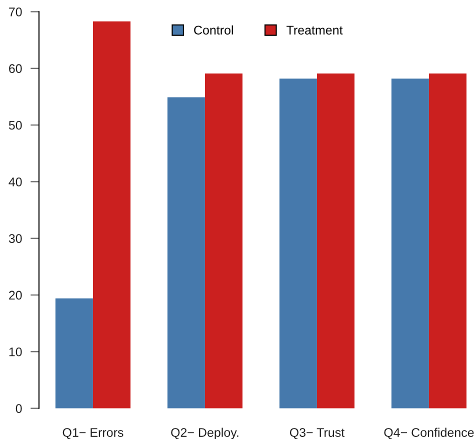 The width and height of the screenshot is (476, 439). Describe the element at coordinates (15, 69) in the screenshot. I see `y-tick-label: 60` at that location.